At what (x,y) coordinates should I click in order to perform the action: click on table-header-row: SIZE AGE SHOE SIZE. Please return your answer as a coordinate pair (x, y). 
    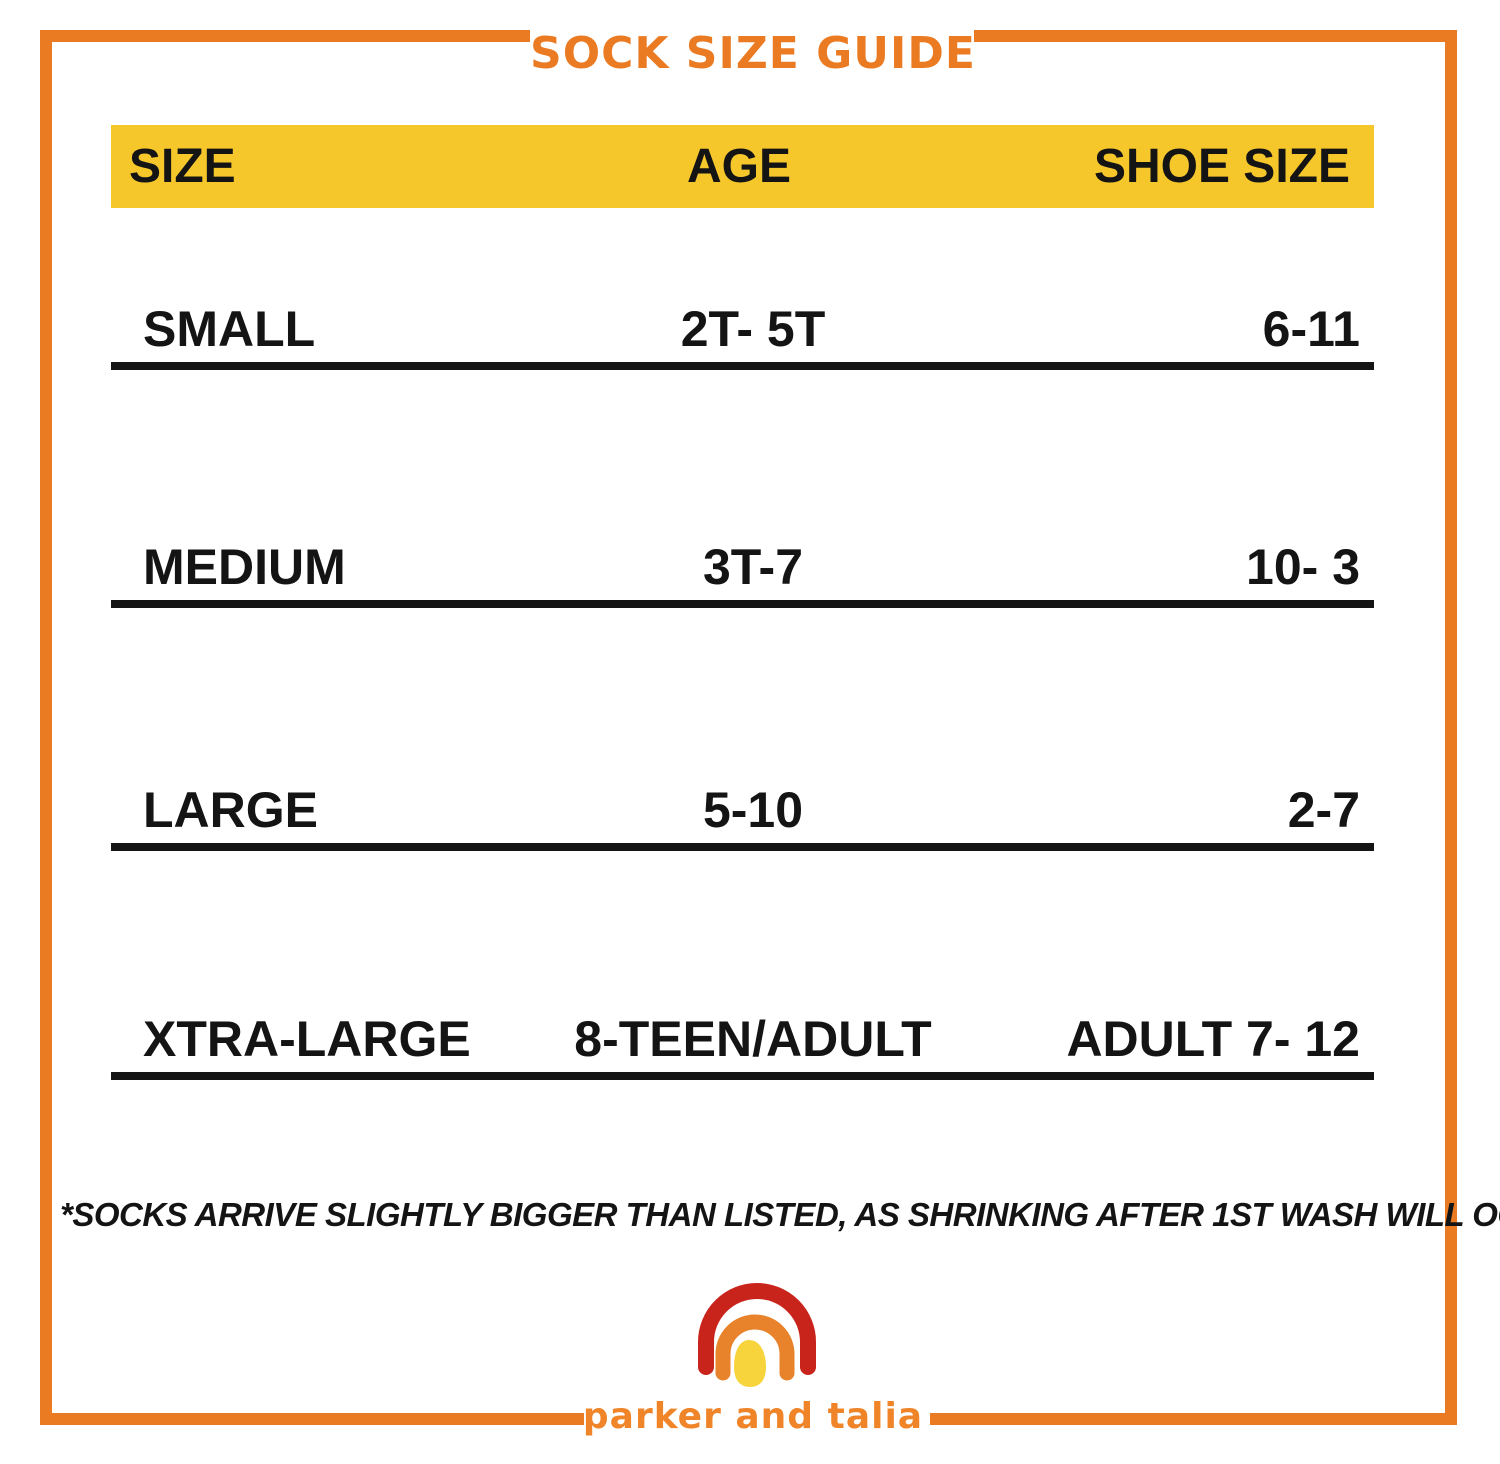
    Looking at the image, I should click on (742, 166).